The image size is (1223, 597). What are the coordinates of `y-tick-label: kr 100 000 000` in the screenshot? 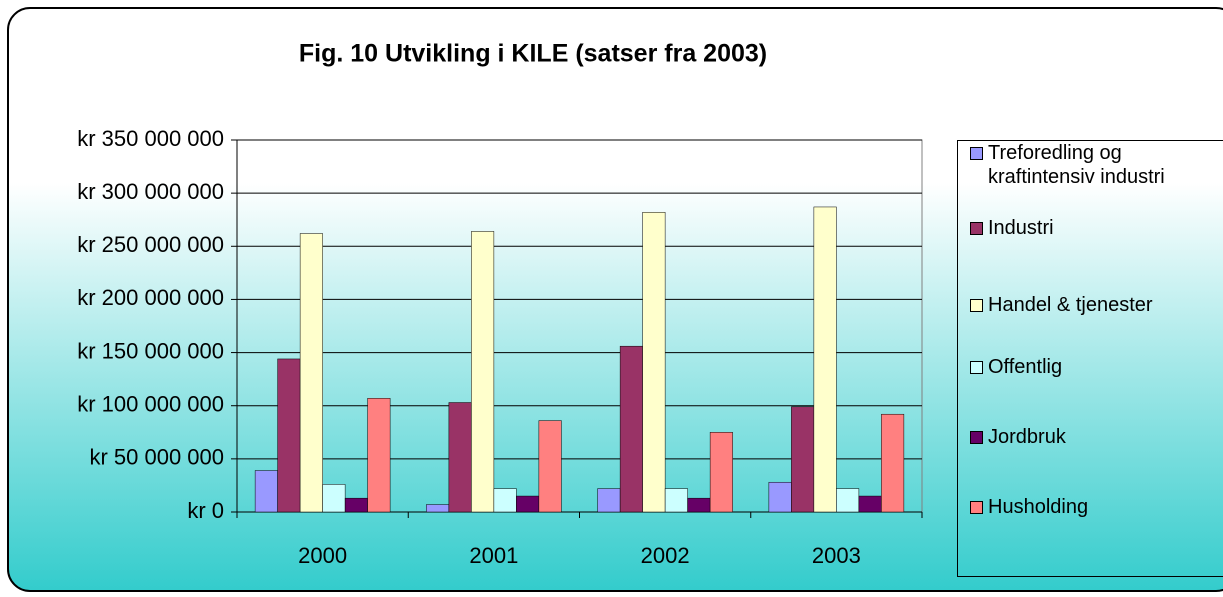 It's located at (150, 404).